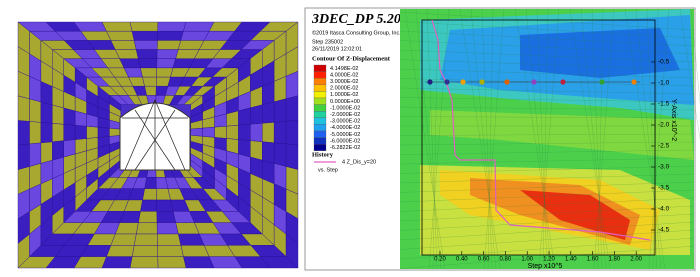 The image size is (700, 277). I want to click on x-tick-label: 0.60, so click(484, 260).